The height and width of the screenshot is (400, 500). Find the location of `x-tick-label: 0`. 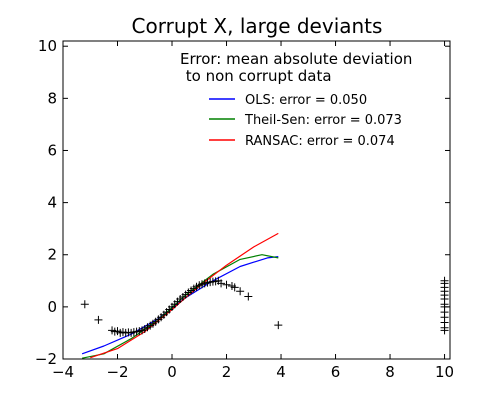

x-tick-label: 0 is located at coordinates (172, 372).